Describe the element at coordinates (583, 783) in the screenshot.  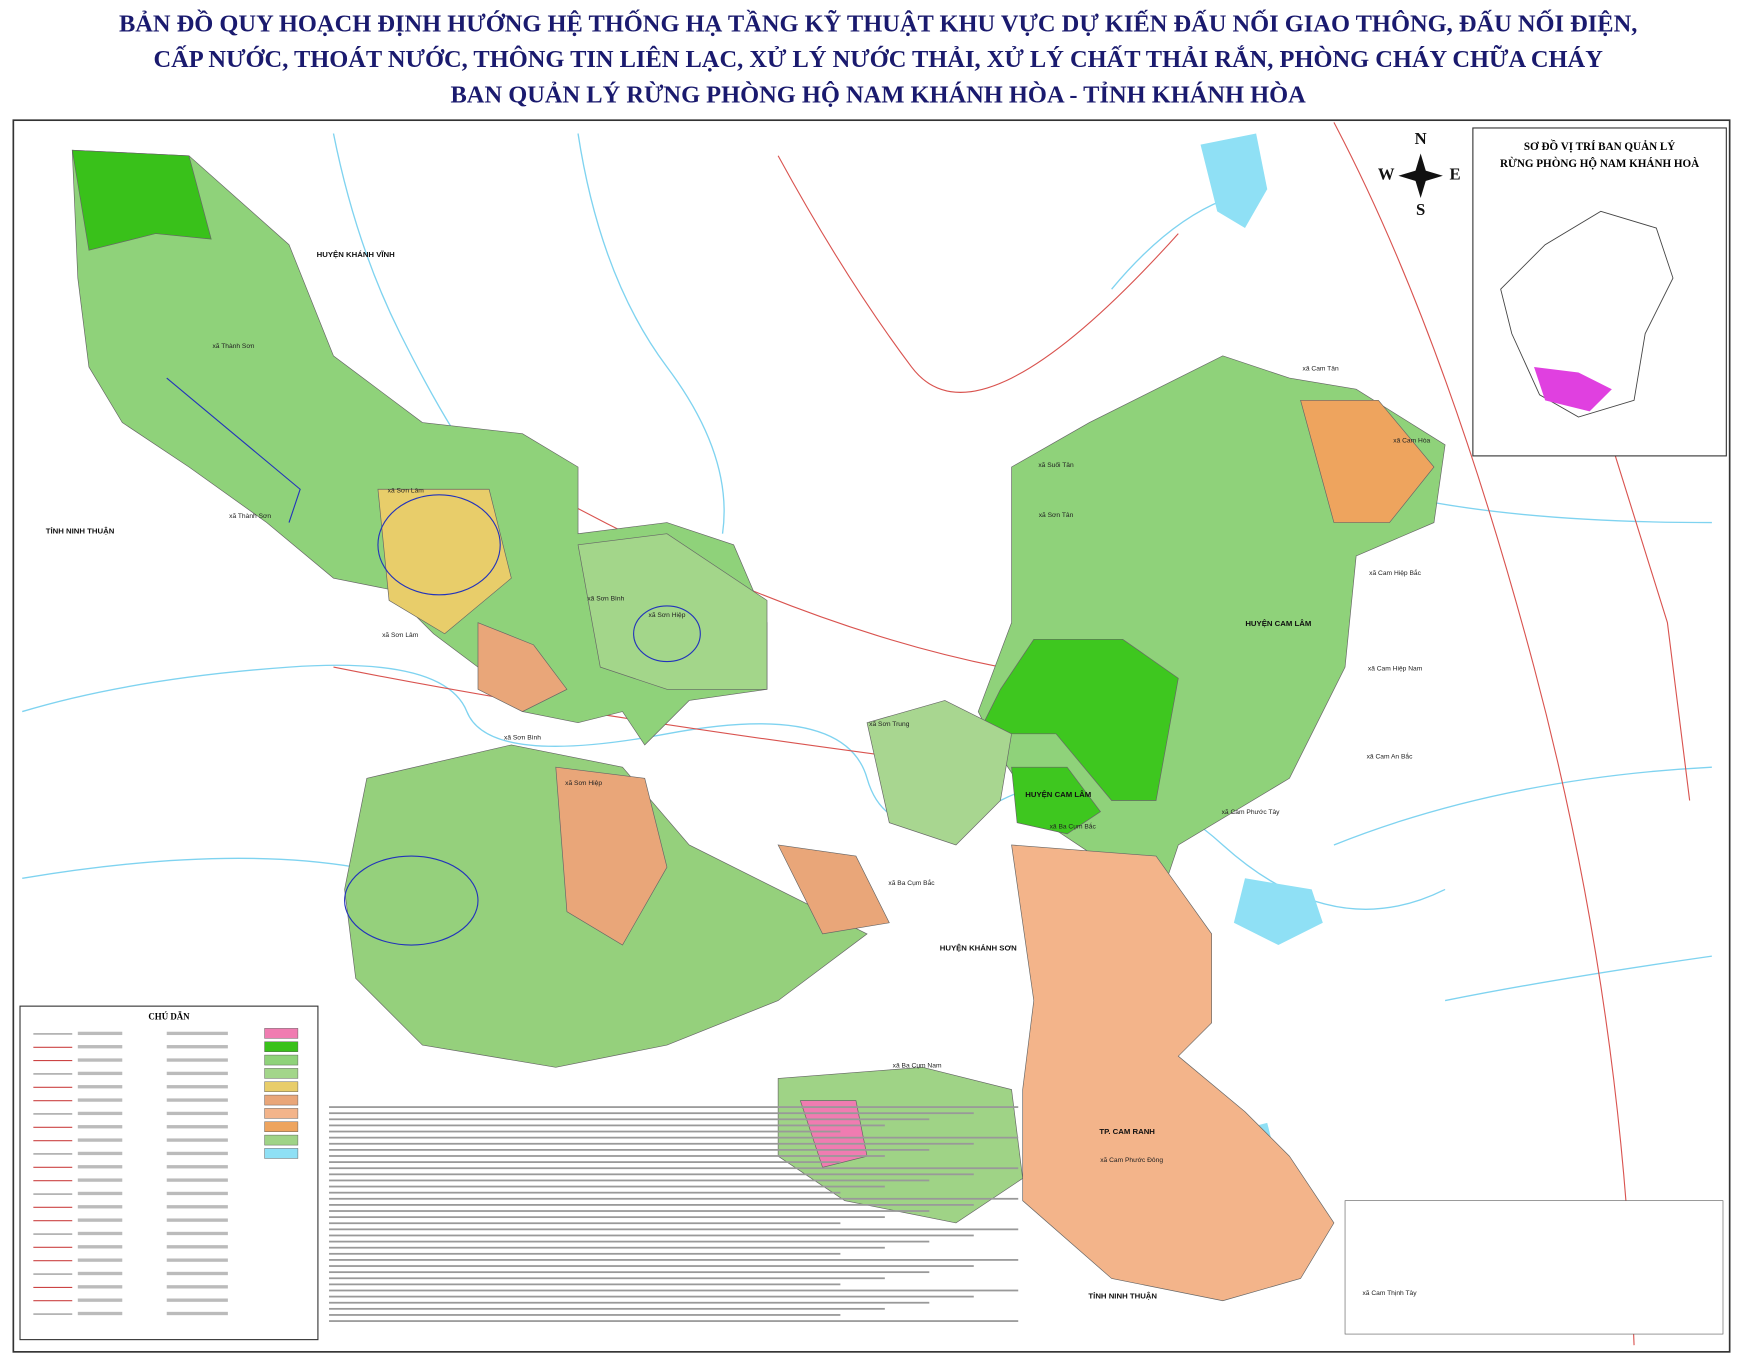
I see `place-label: xã Sơn Hiệp` at that location.